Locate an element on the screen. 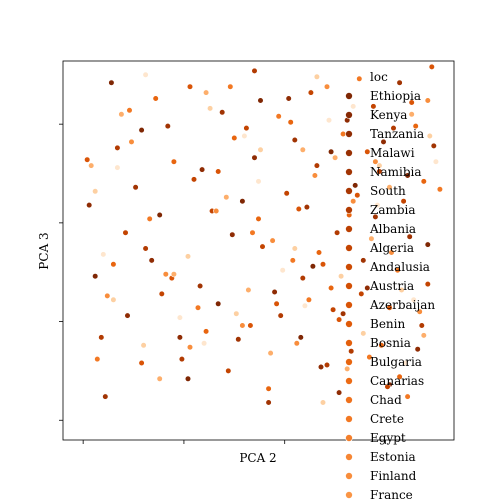  legend-label: Chad is located at coordinates (386, 400).